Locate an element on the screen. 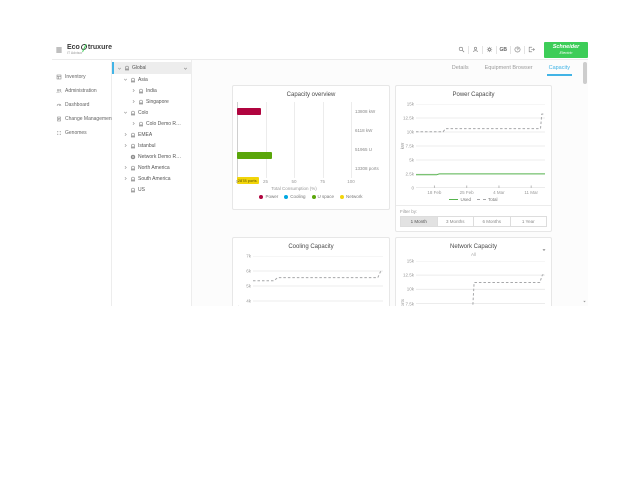 The width and height of the screenshot is (640, 480). tree-item-emea: EMEA is located at coordinates (151, 134).